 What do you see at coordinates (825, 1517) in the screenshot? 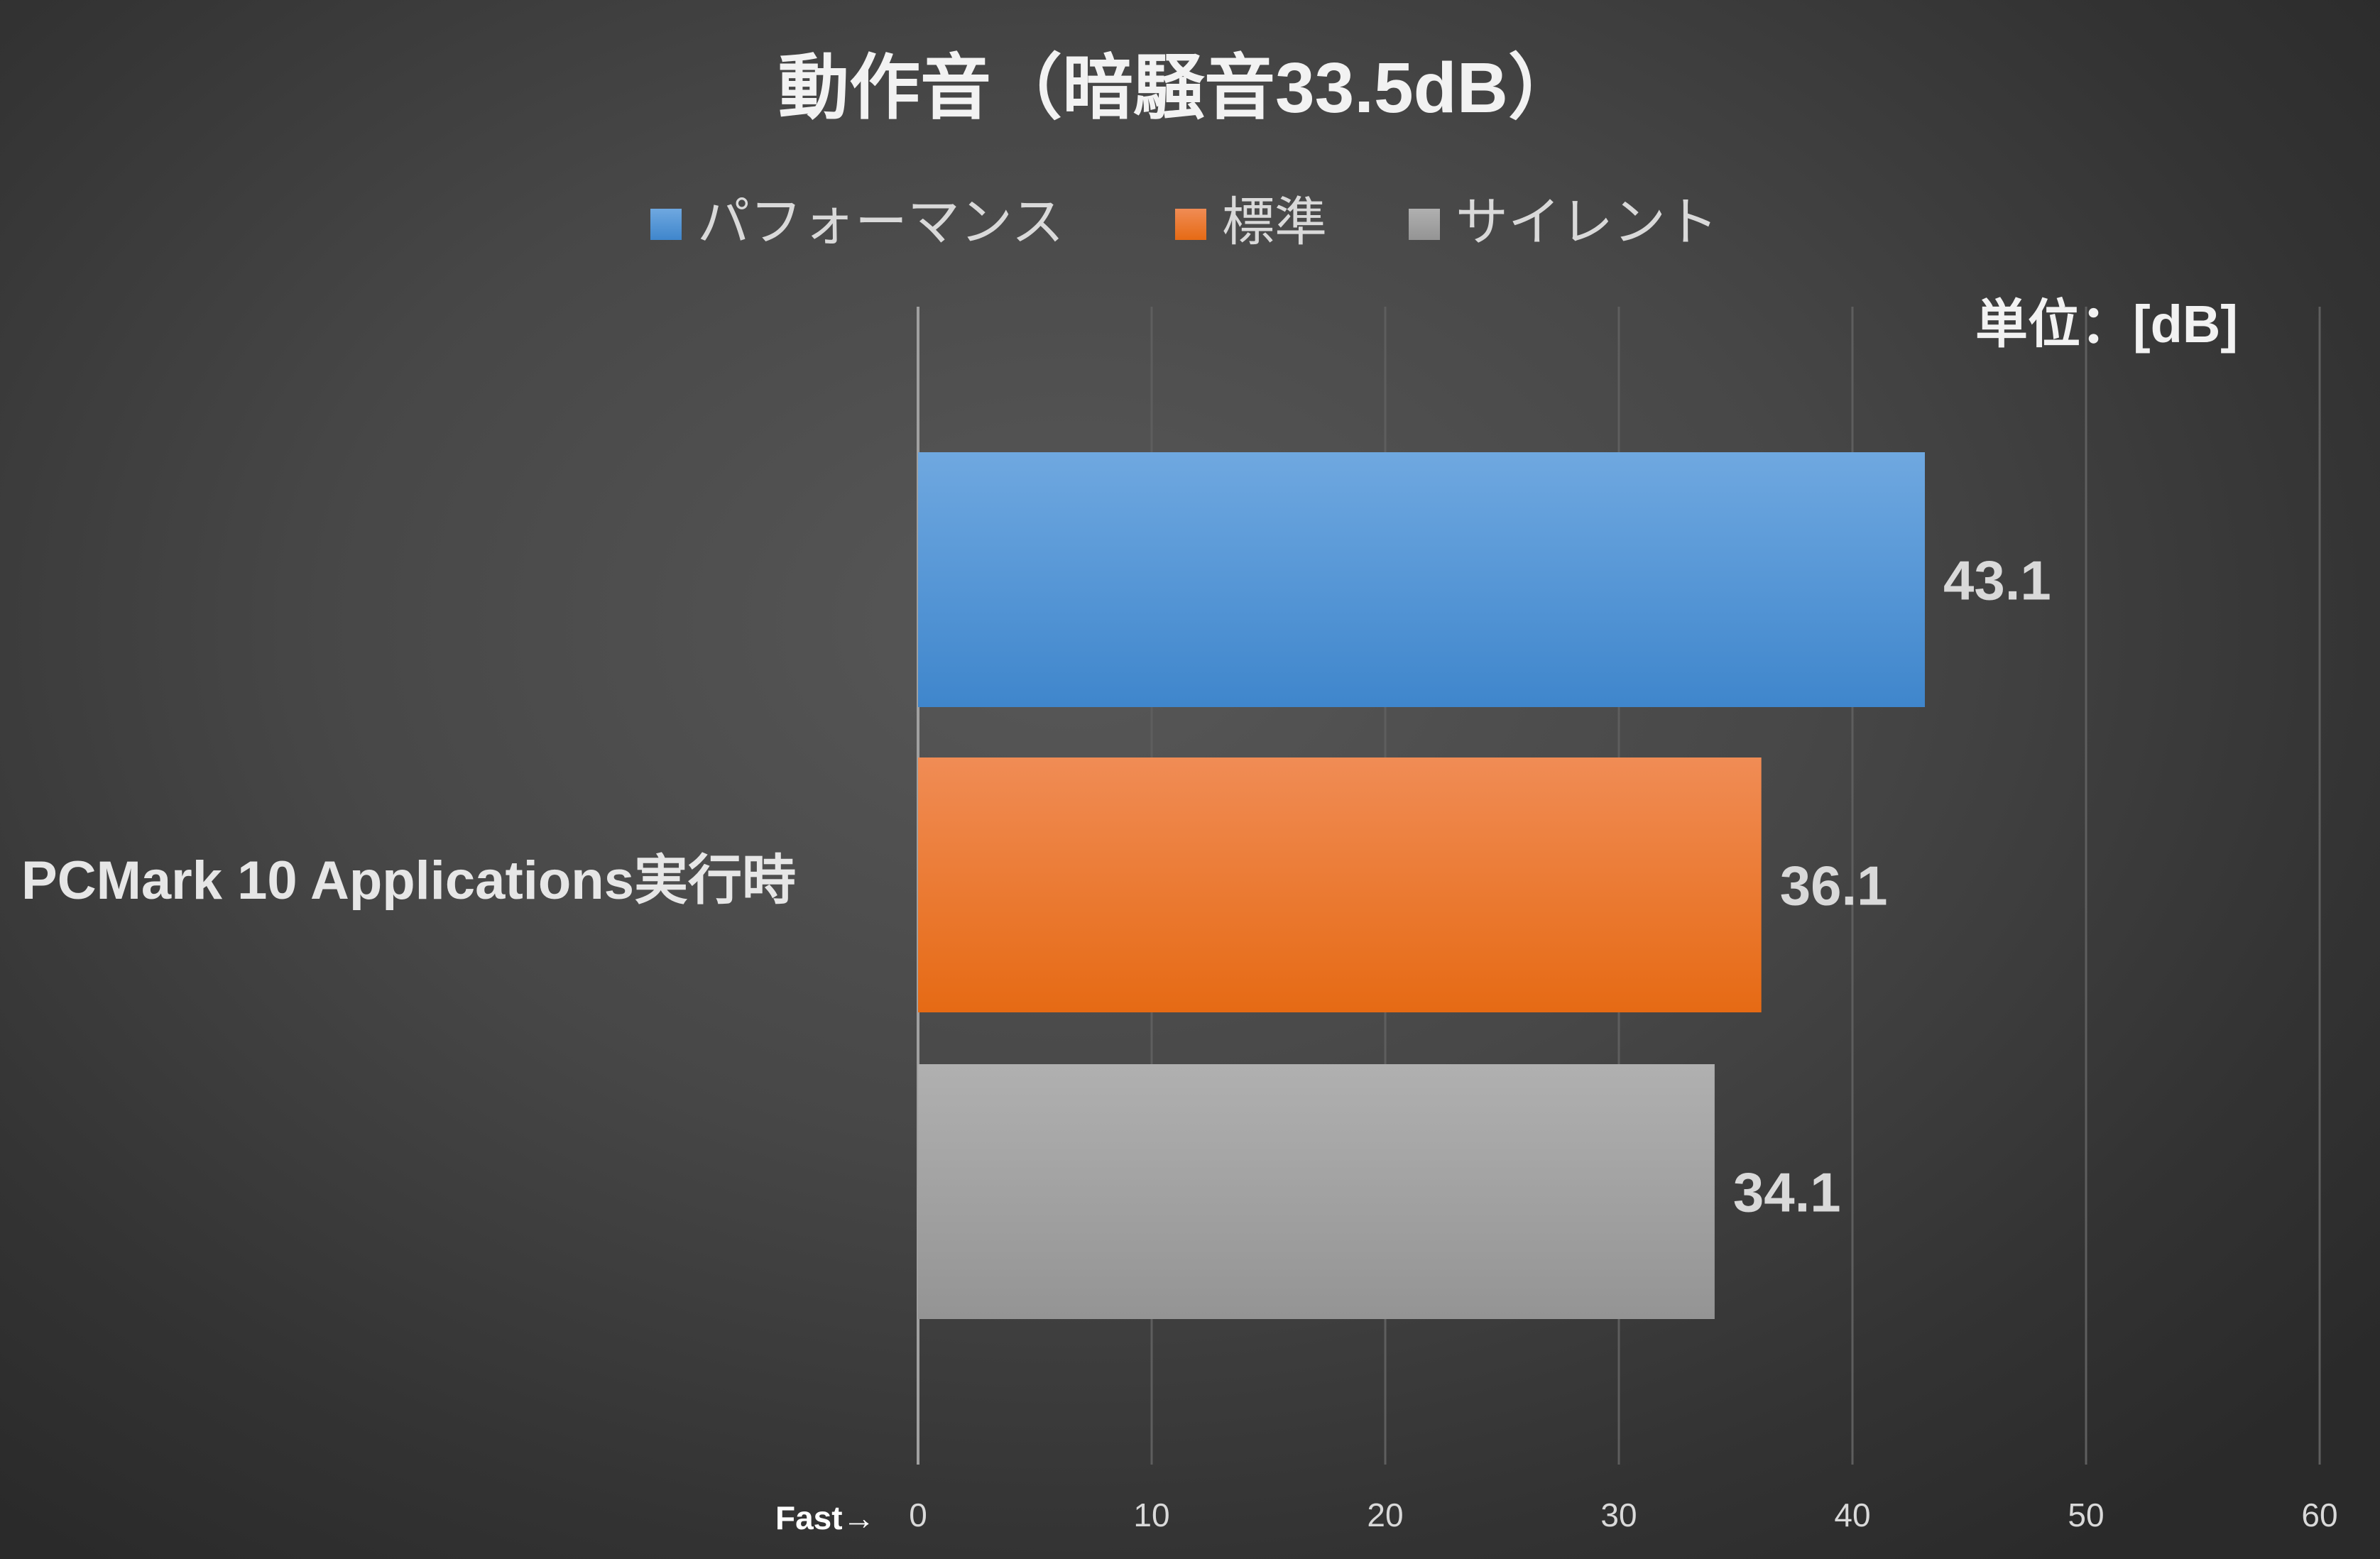
I see `axis-note: Fast→` at bounding box center [825, 1517].